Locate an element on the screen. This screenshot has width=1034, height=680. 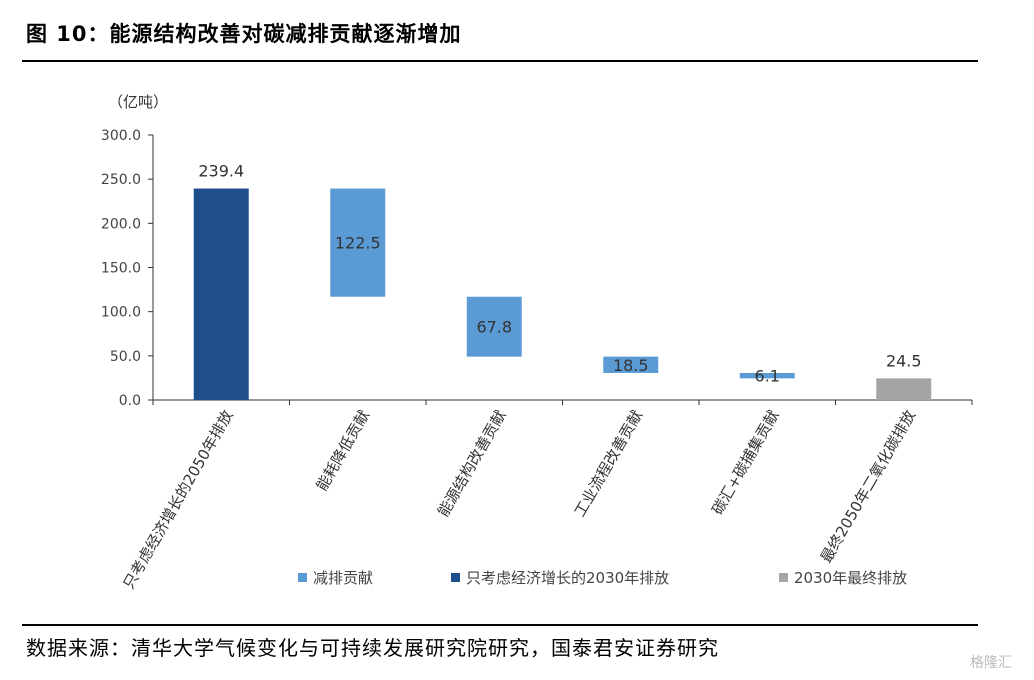
y-tick-label: 300.0 is located at coordinates (121, 136).